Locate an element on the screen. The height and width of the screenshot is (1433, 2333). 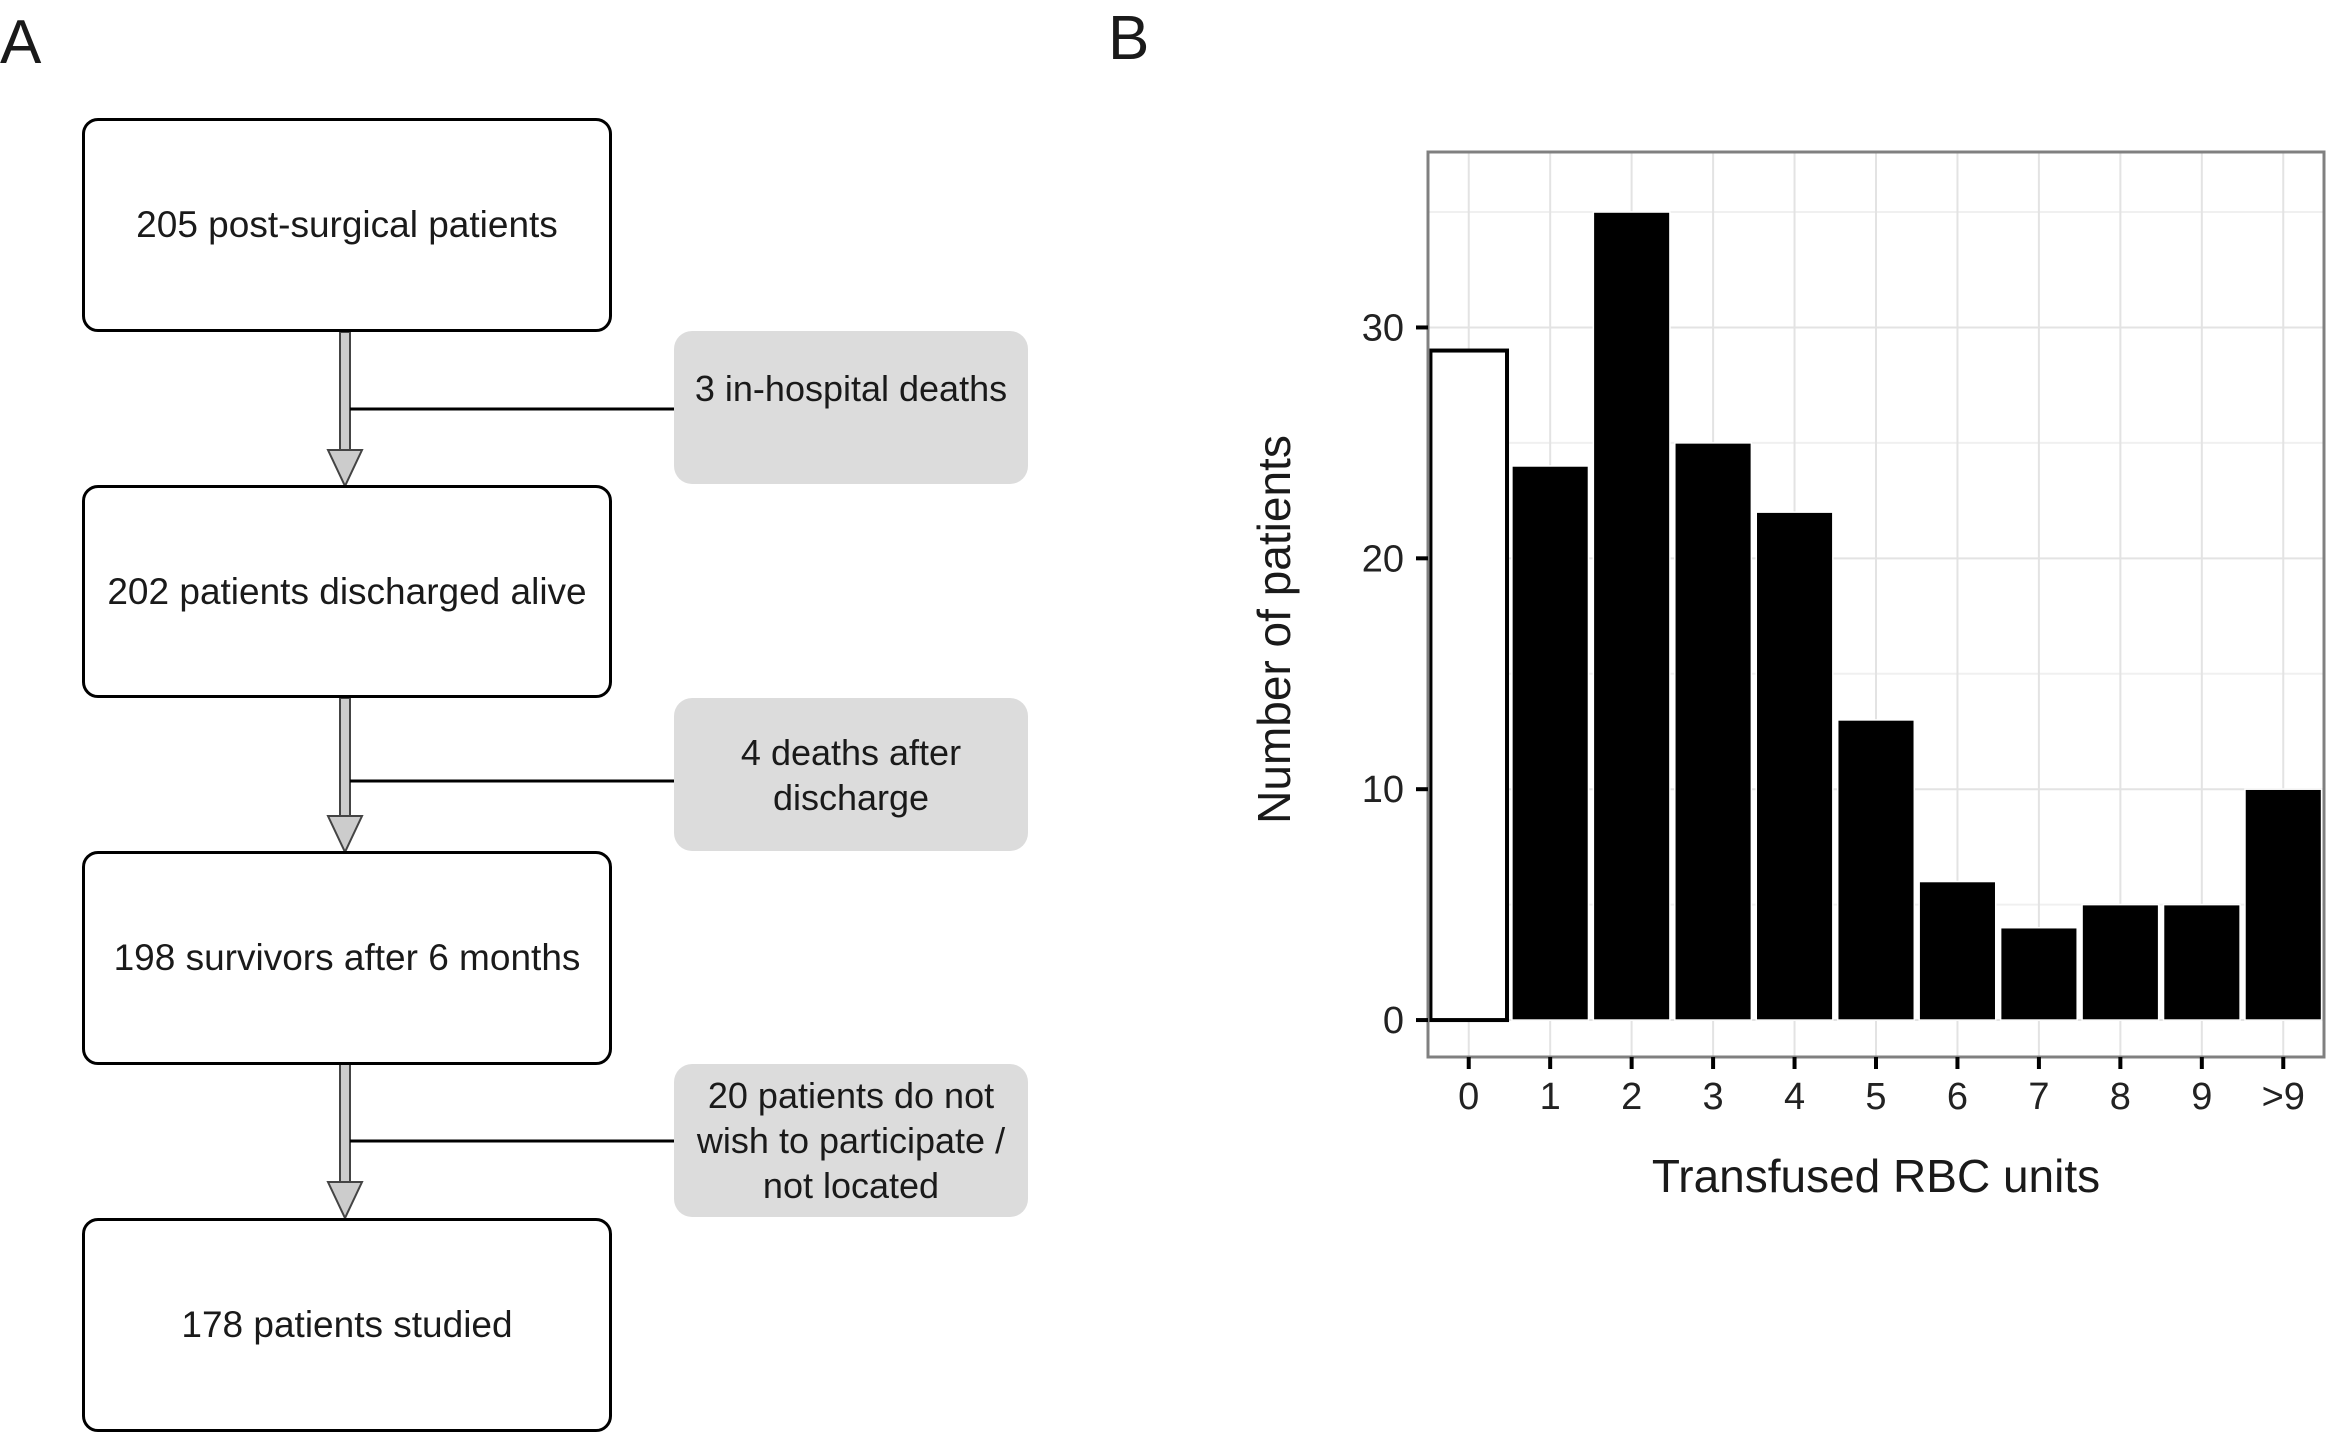
flowchart-connectors is located at coordinates (500, 776).